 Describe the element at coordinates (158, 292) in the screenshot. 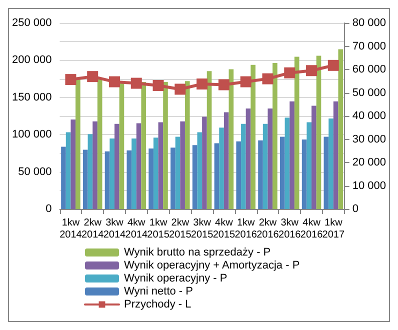

I see `legend-label: Wyni netto - P` at that location.